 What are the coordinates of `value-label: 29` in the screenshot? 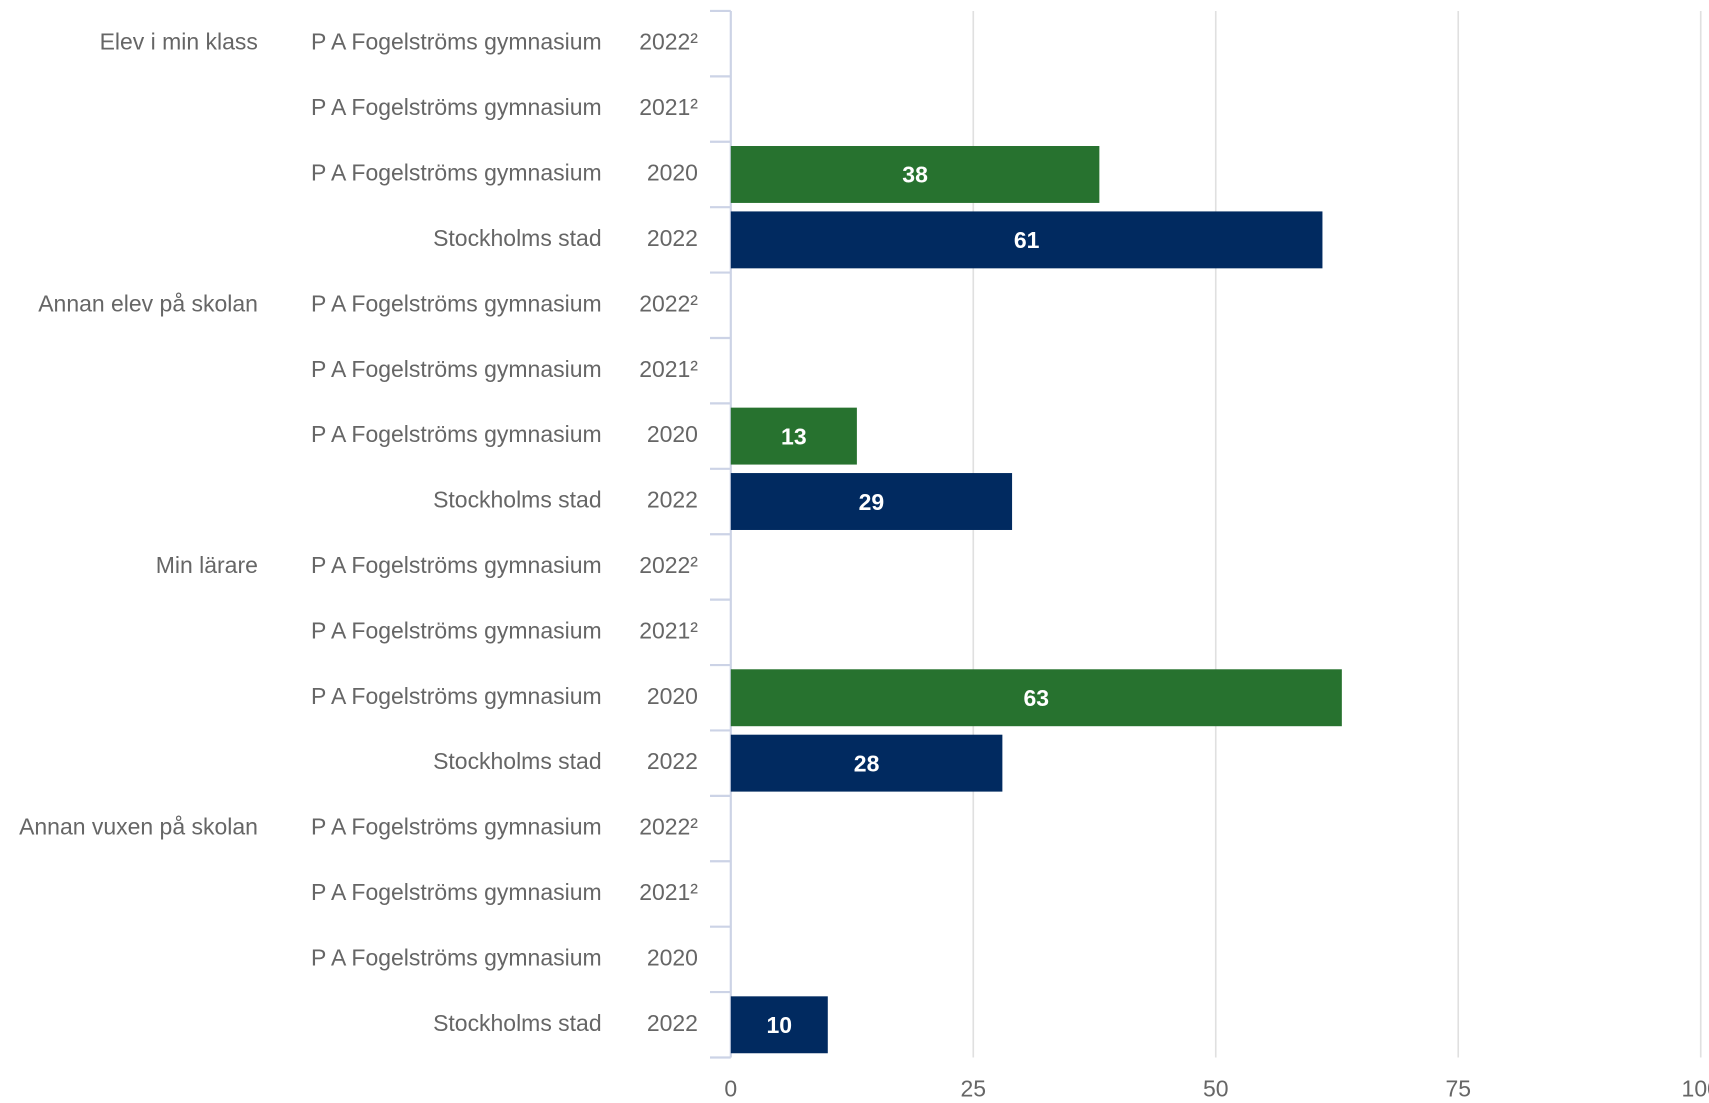 It's located at (872, 502).